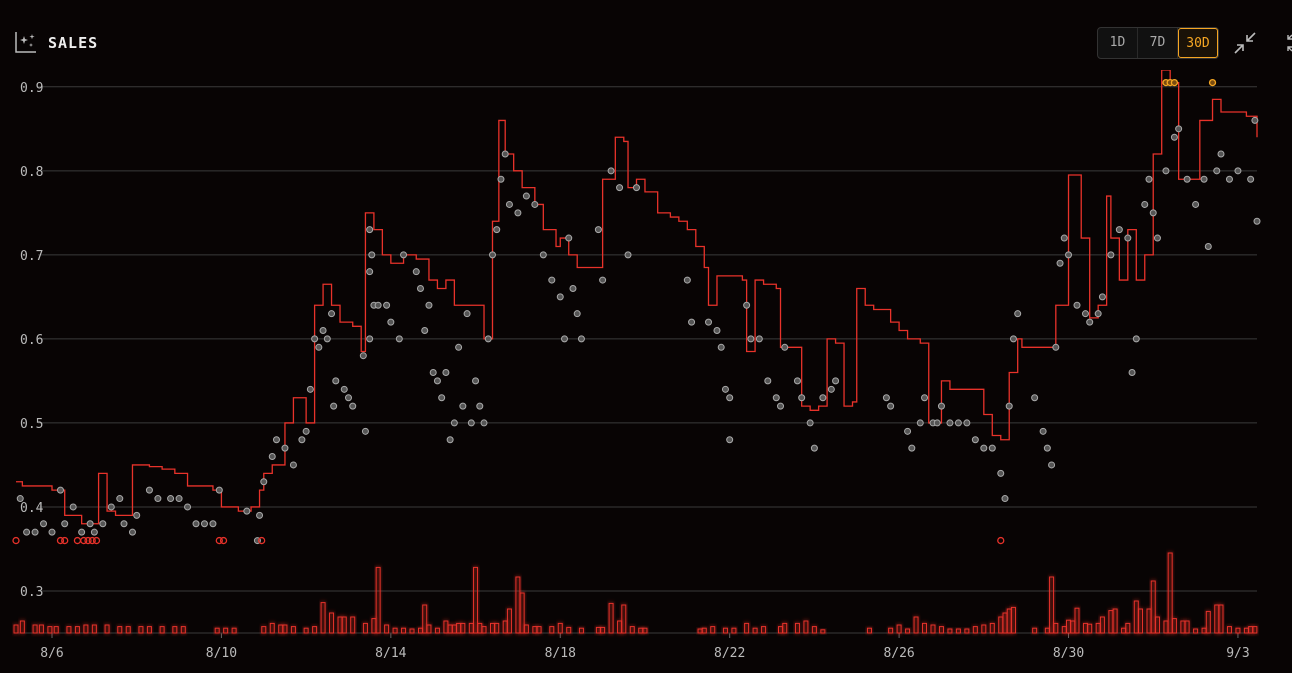 This screenshot has height=673, width=1292. I want to click on x-tick-label: 8/26, so click(898, 653).